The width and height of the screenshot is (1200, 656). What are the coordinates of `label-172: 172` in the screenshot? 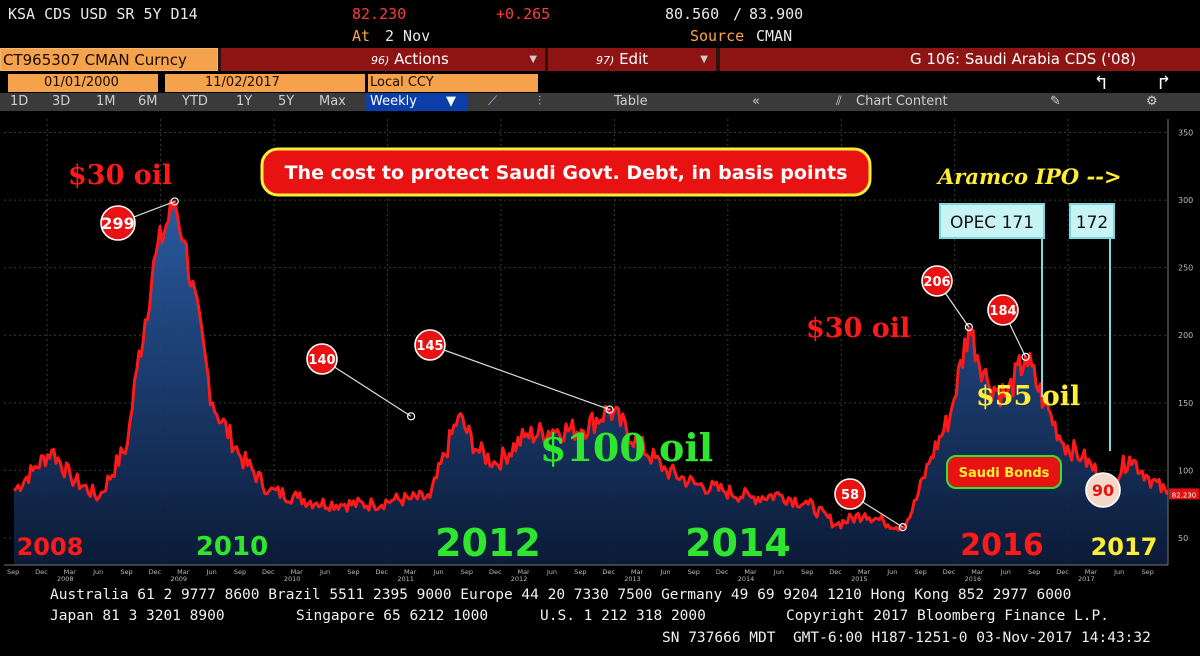 It's located at (1092, 223).